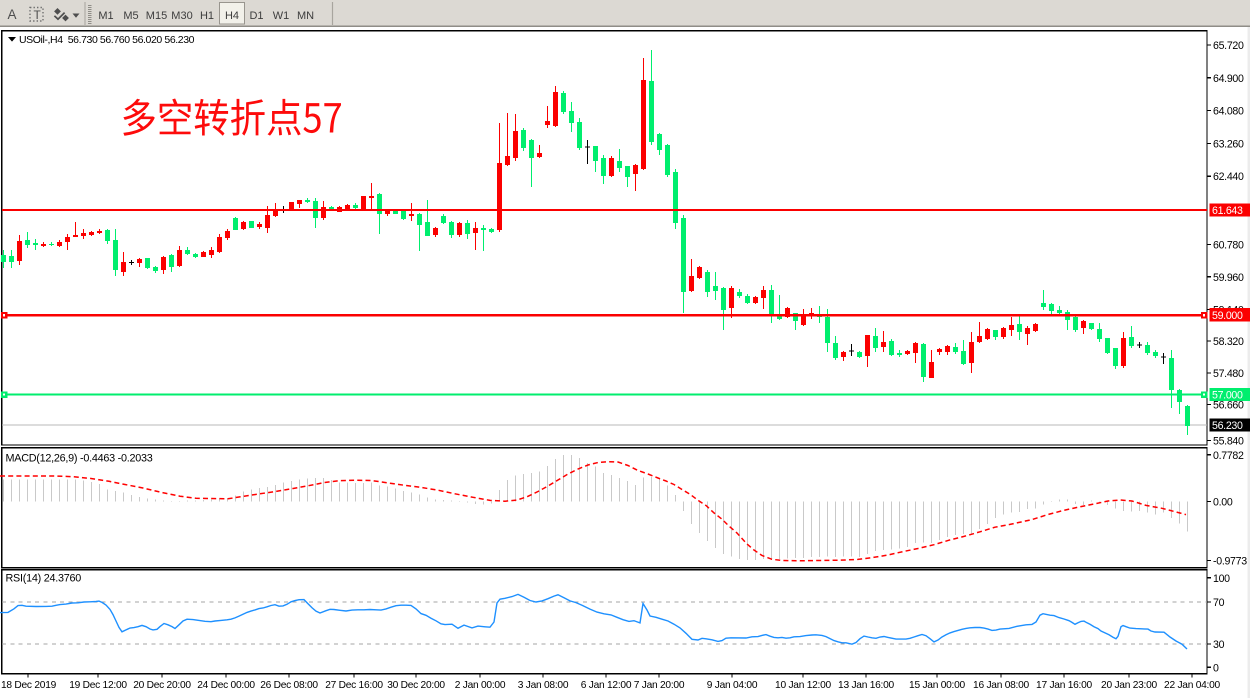 The height and width of the screenshot is (698, 1250). I want to click on svg-text: 13 Jan 16:00, so click(866, 685).